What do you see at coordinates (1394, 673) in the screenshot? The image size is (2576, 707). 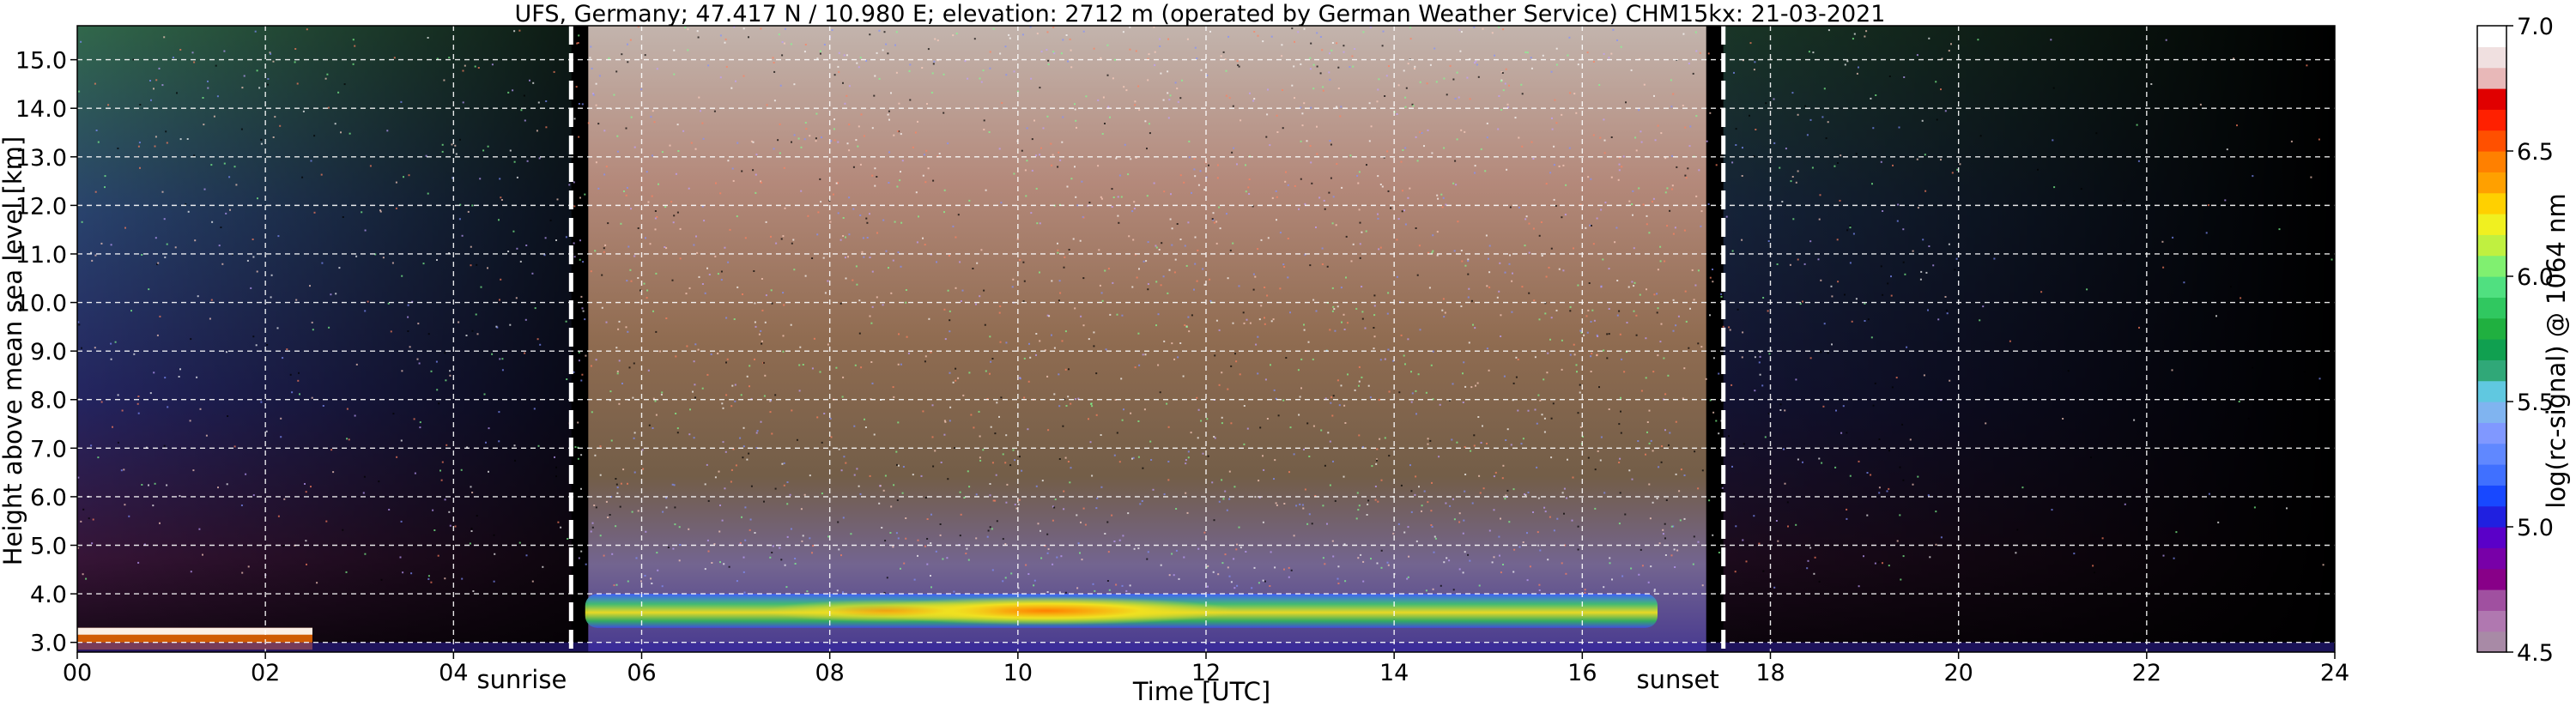 I see `x-tick-label: 14` at bounding box center [1394, 673].